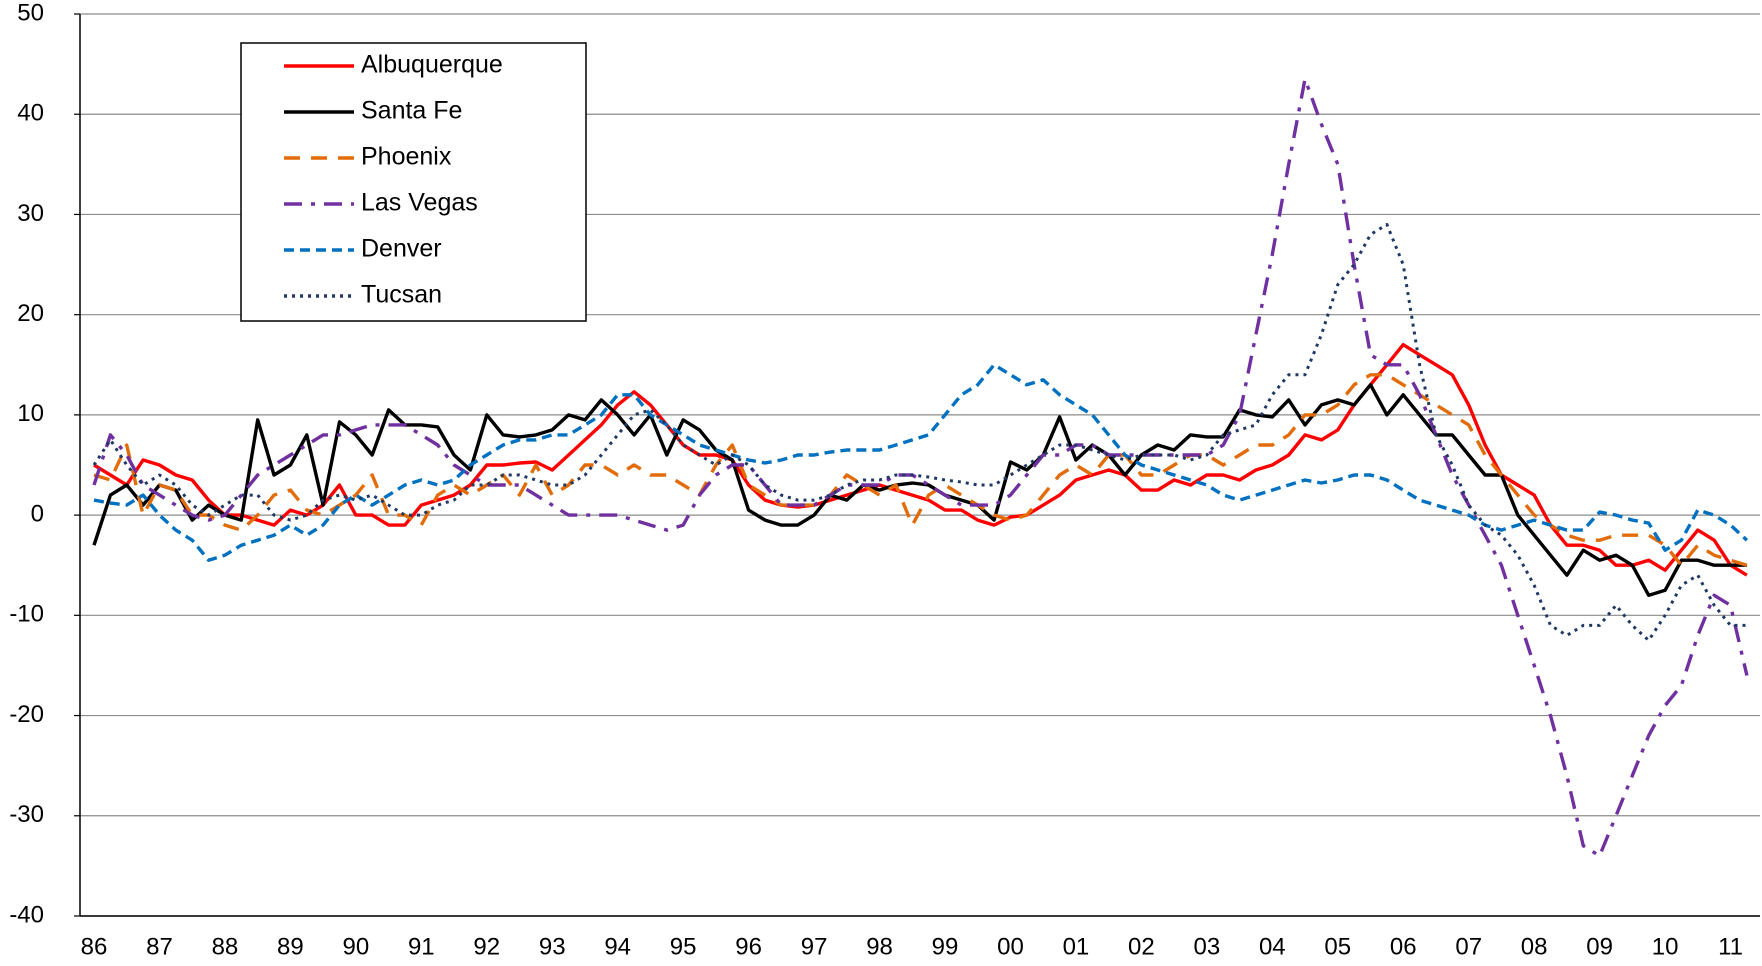 The height and width of the screenshot is (966, 1762). Describe the element at coordinates (1730, 946) in the screenshot. I see `x-tick-label: 11` at that location.